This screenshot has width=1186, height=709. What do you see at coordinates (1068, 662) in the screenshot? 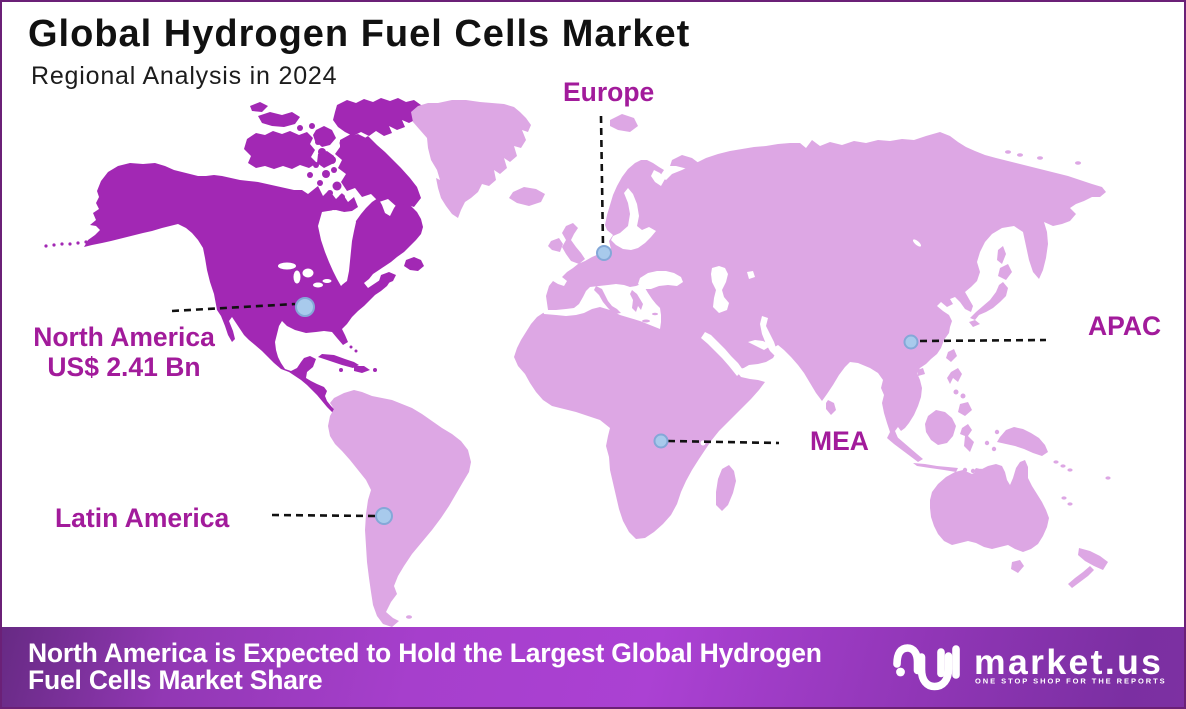
I see `svg-text: market.us` at bounding box center [1068, 662].